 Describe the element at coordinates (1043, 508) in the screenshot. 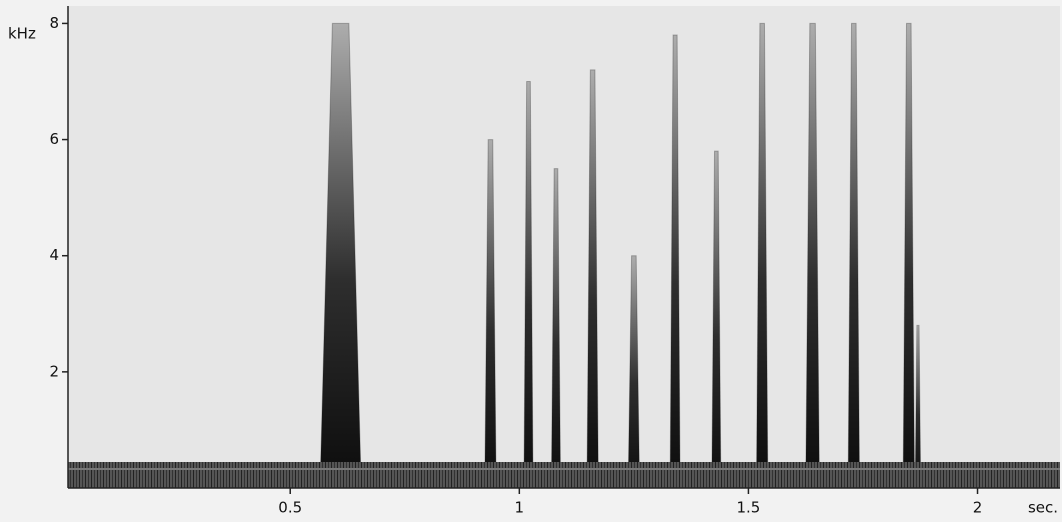

I see `x-axis-label: sec.` at that location.